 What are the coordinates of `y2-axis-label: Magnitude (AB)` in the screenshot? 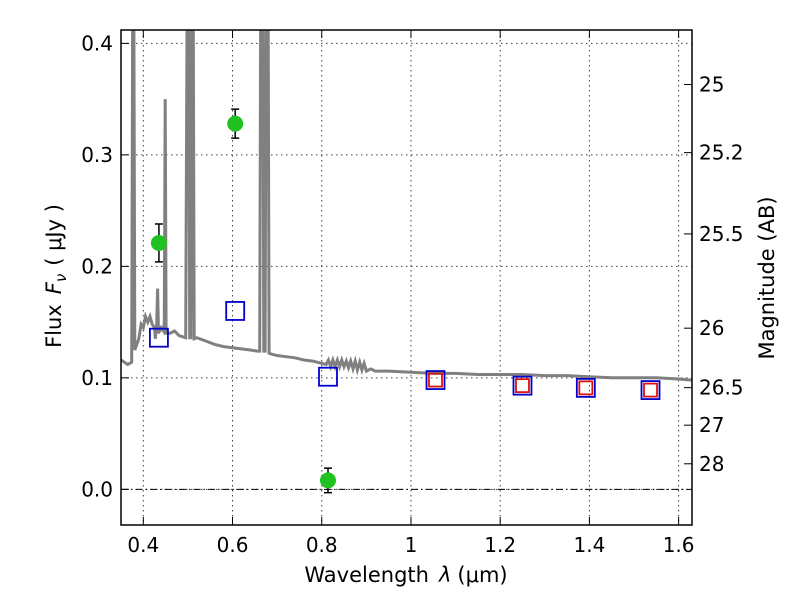 It's located at (767, 277).